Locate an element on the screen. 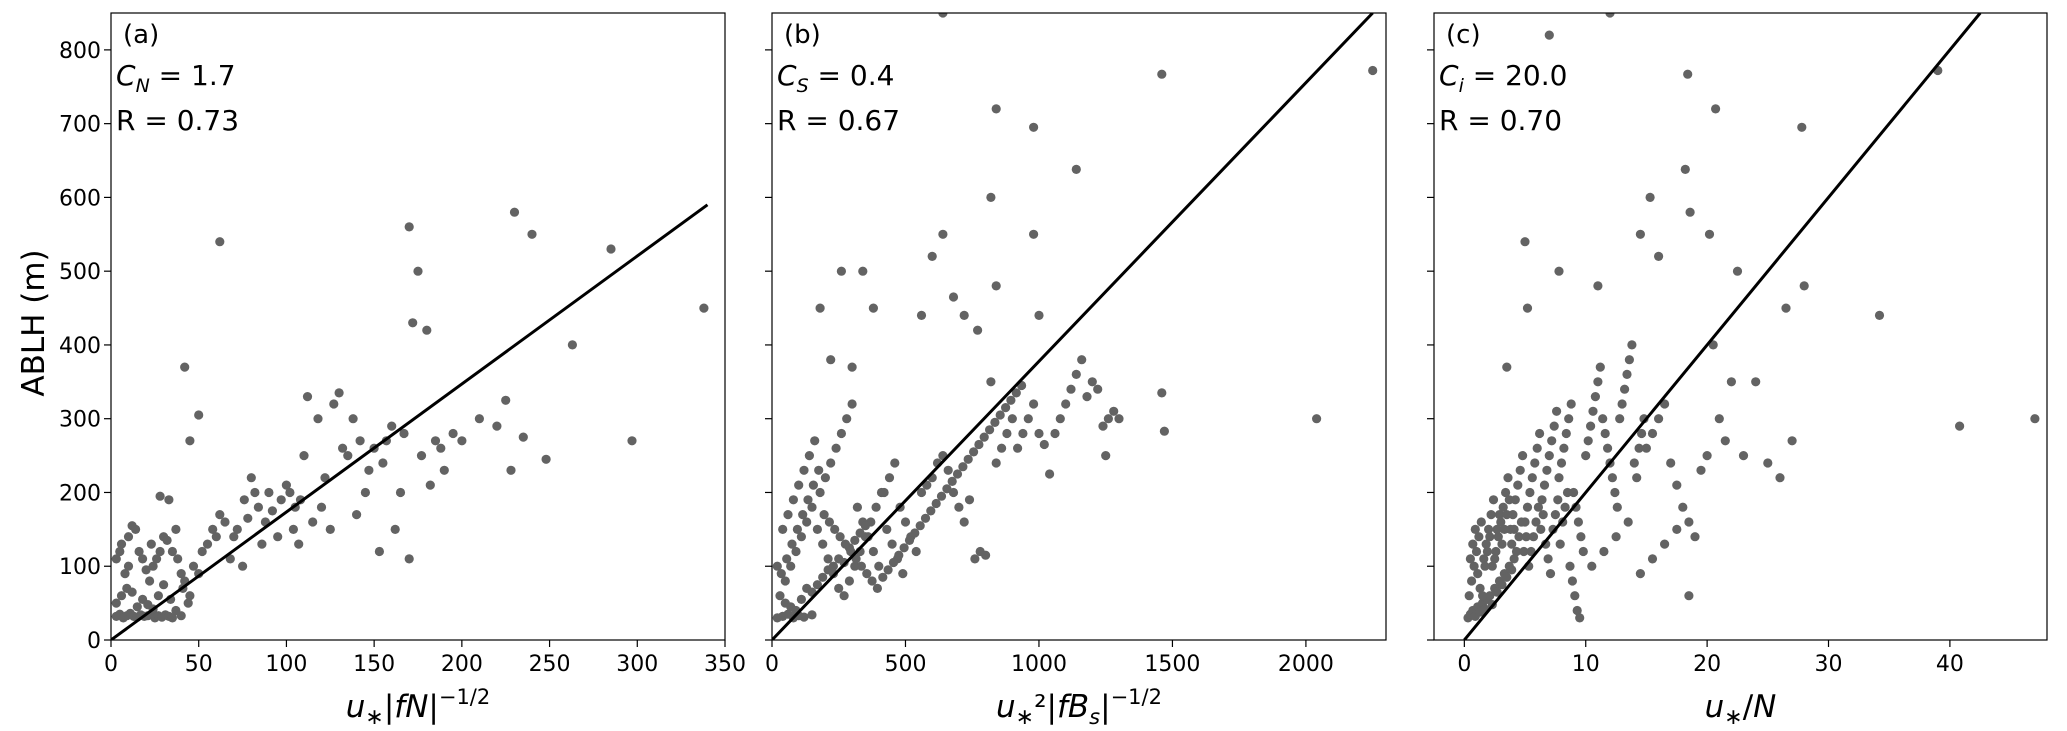 This screenshot has width=2067, height=731. y-tick-label: 800 is located at coordinates (80, 51).